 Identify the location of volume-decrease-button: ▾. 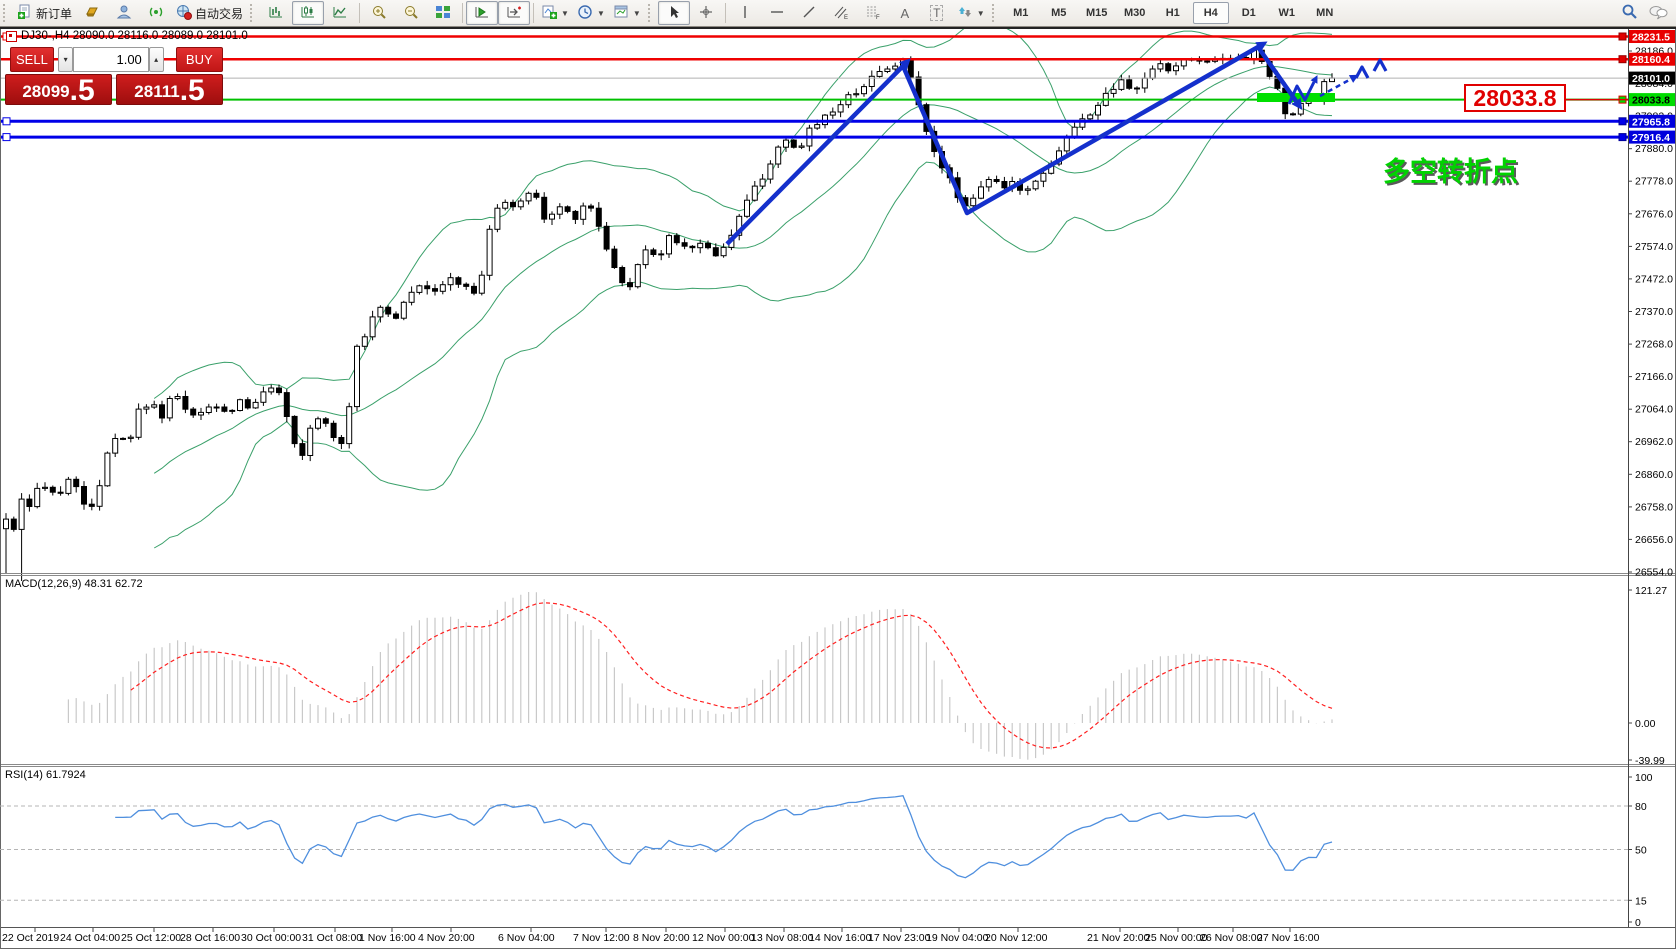
(65, 59).